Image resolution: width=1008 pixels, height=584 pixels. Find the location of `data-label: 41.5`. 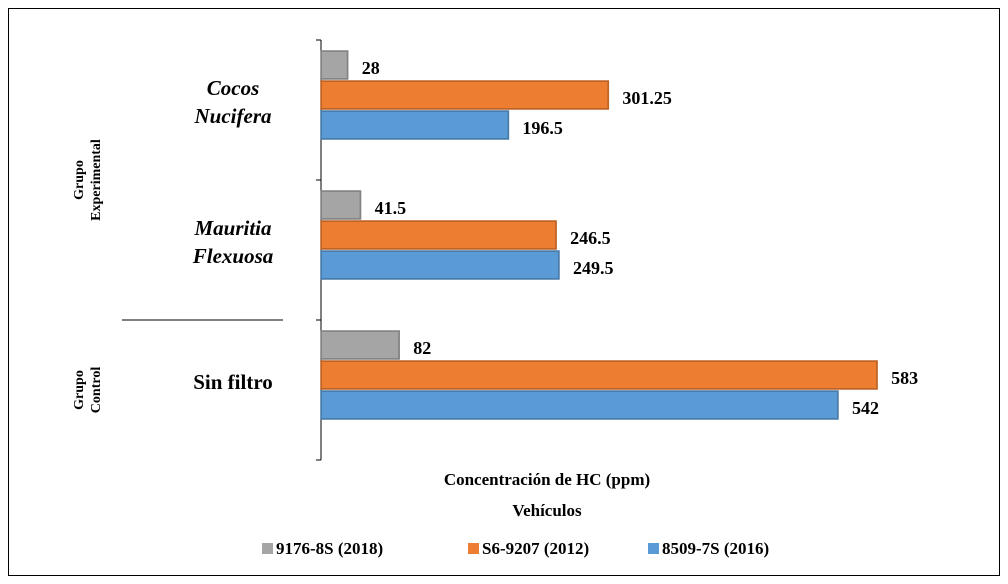

data-label: 41.5 is located at coordinates (391, 208).